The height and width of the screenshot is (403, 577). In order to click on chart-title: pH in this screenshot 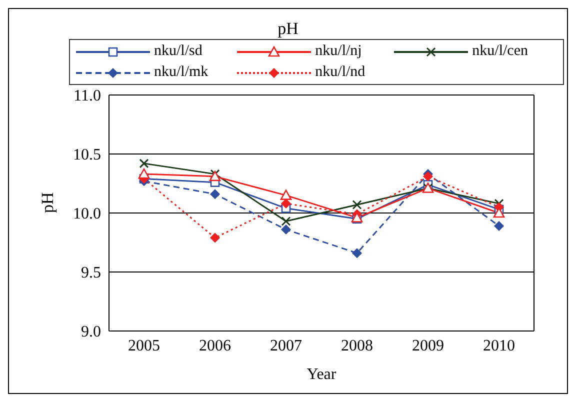, I will do `click(288, 29)`.